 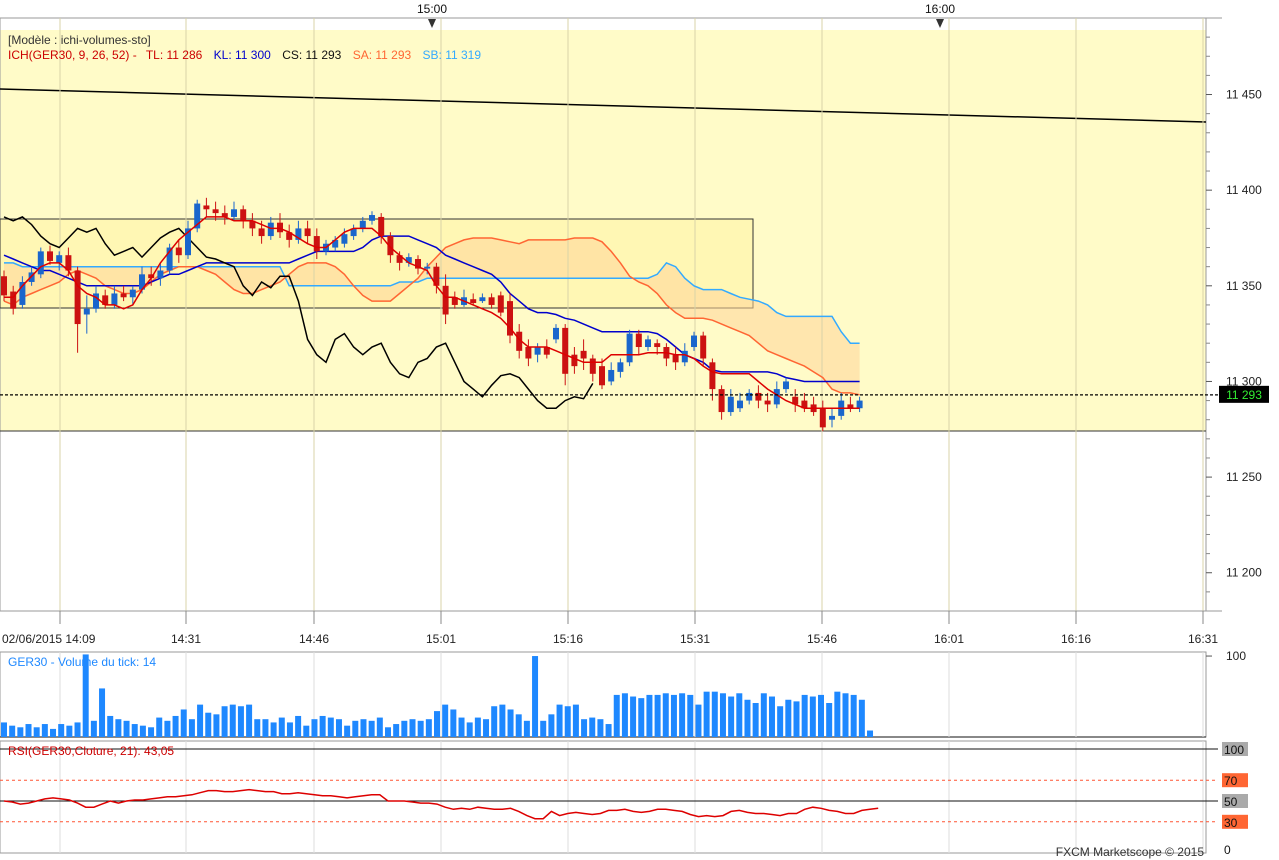 I want to click on time-tick-label-8: 16:16, so click(x=1076, y=639).